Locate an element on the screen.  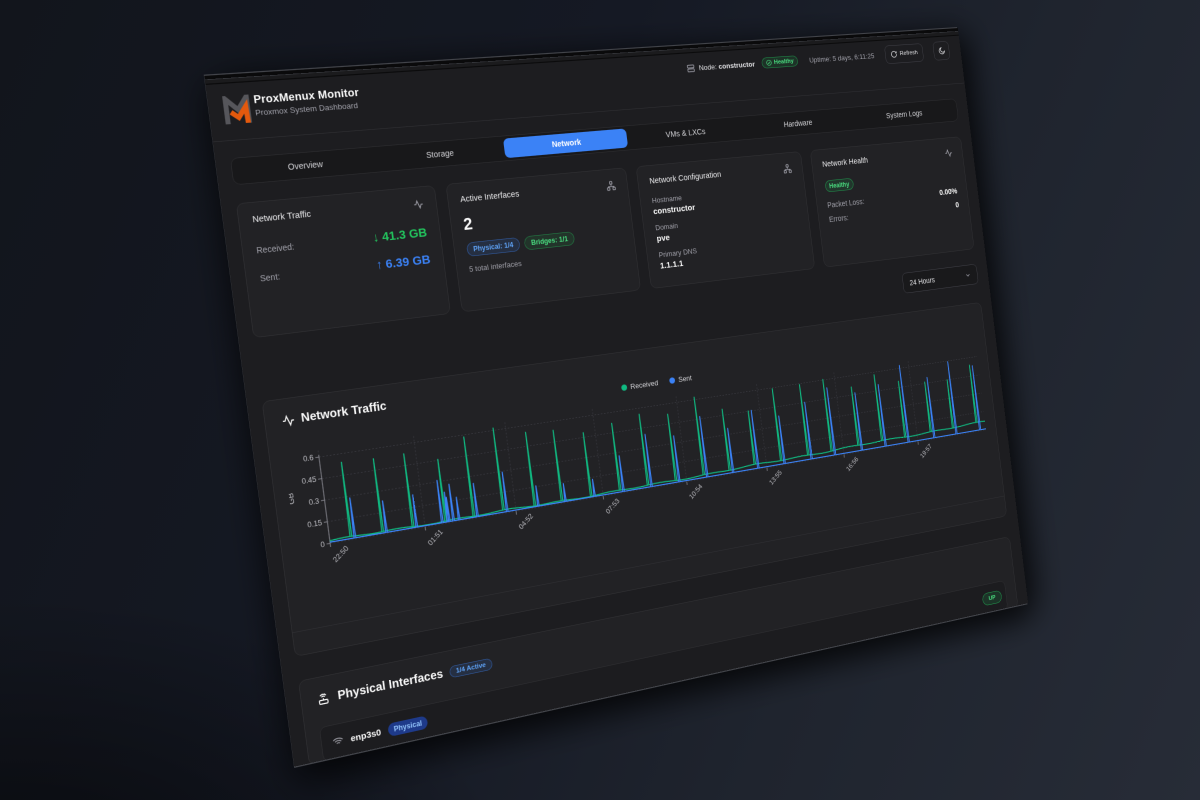
svg-text: 0.15 is located at coordinates (315, 523).